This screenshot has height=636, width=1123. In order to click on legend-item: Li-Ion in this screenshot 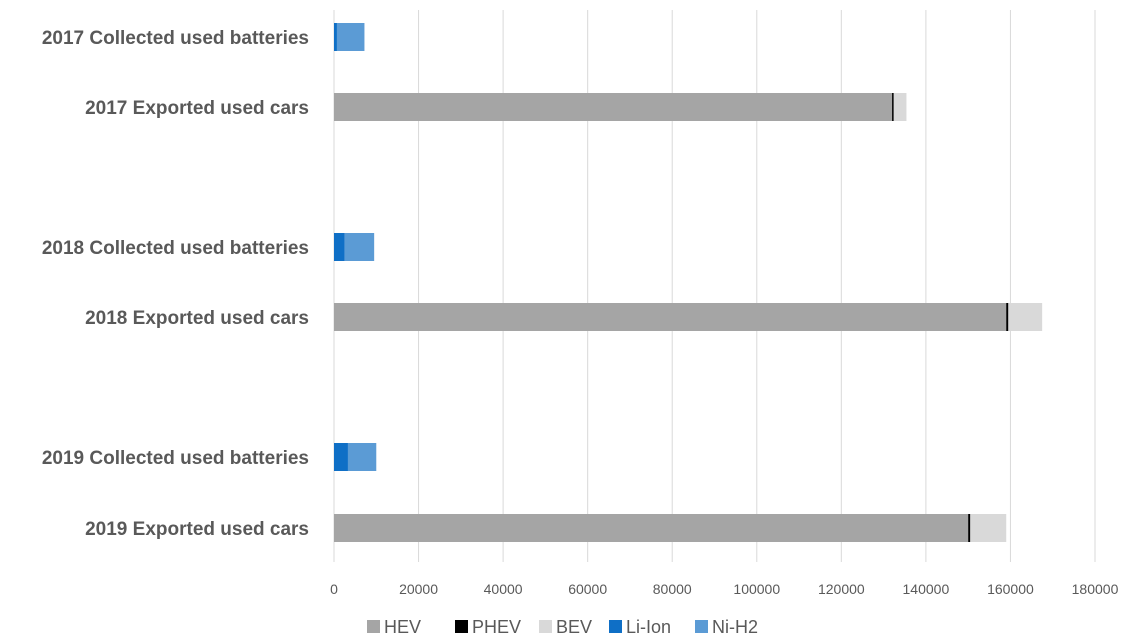, I will do `click(640, 626)`.